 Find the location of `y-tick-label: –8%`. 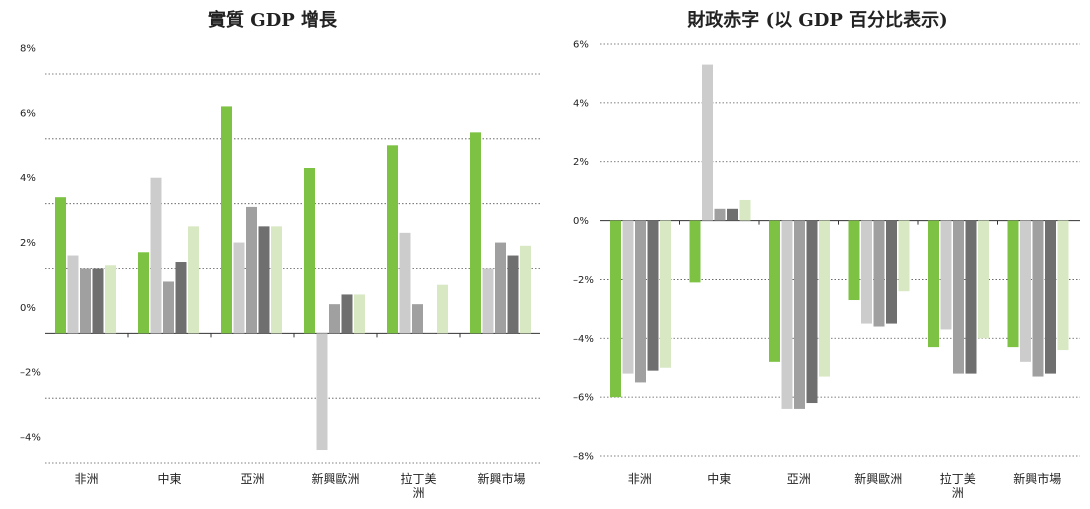

y-tick-label: –8% is located at coordinates (583, 457).